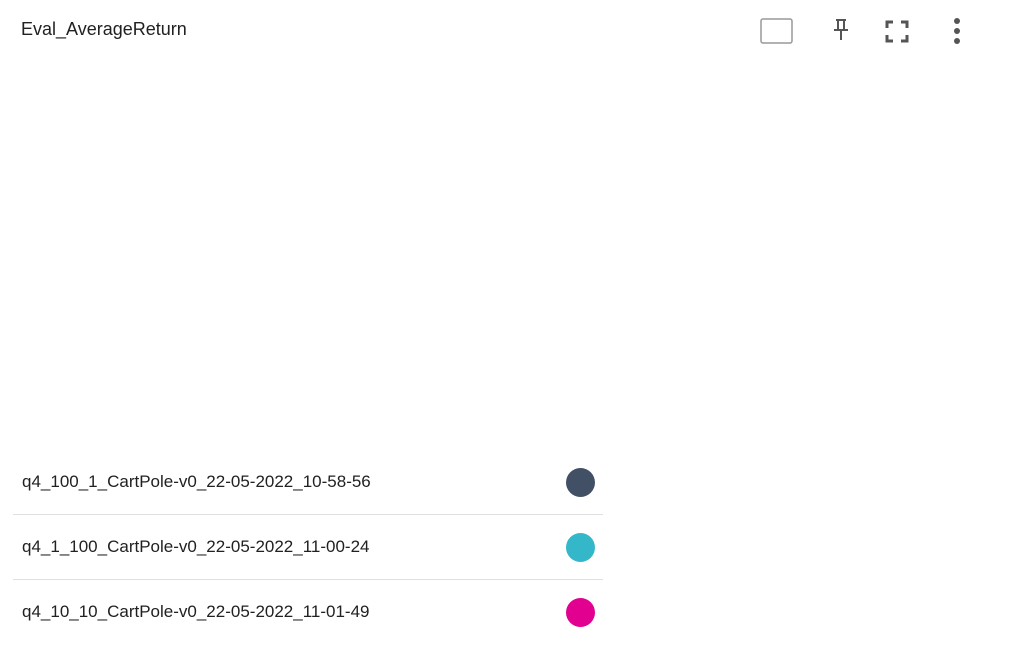 The height and width of the screenshot is (656, 1010). I want to click on legend-label: q4_1_100_CartPole-v0_22-05-2022_11-00-24, so click(196, 546).